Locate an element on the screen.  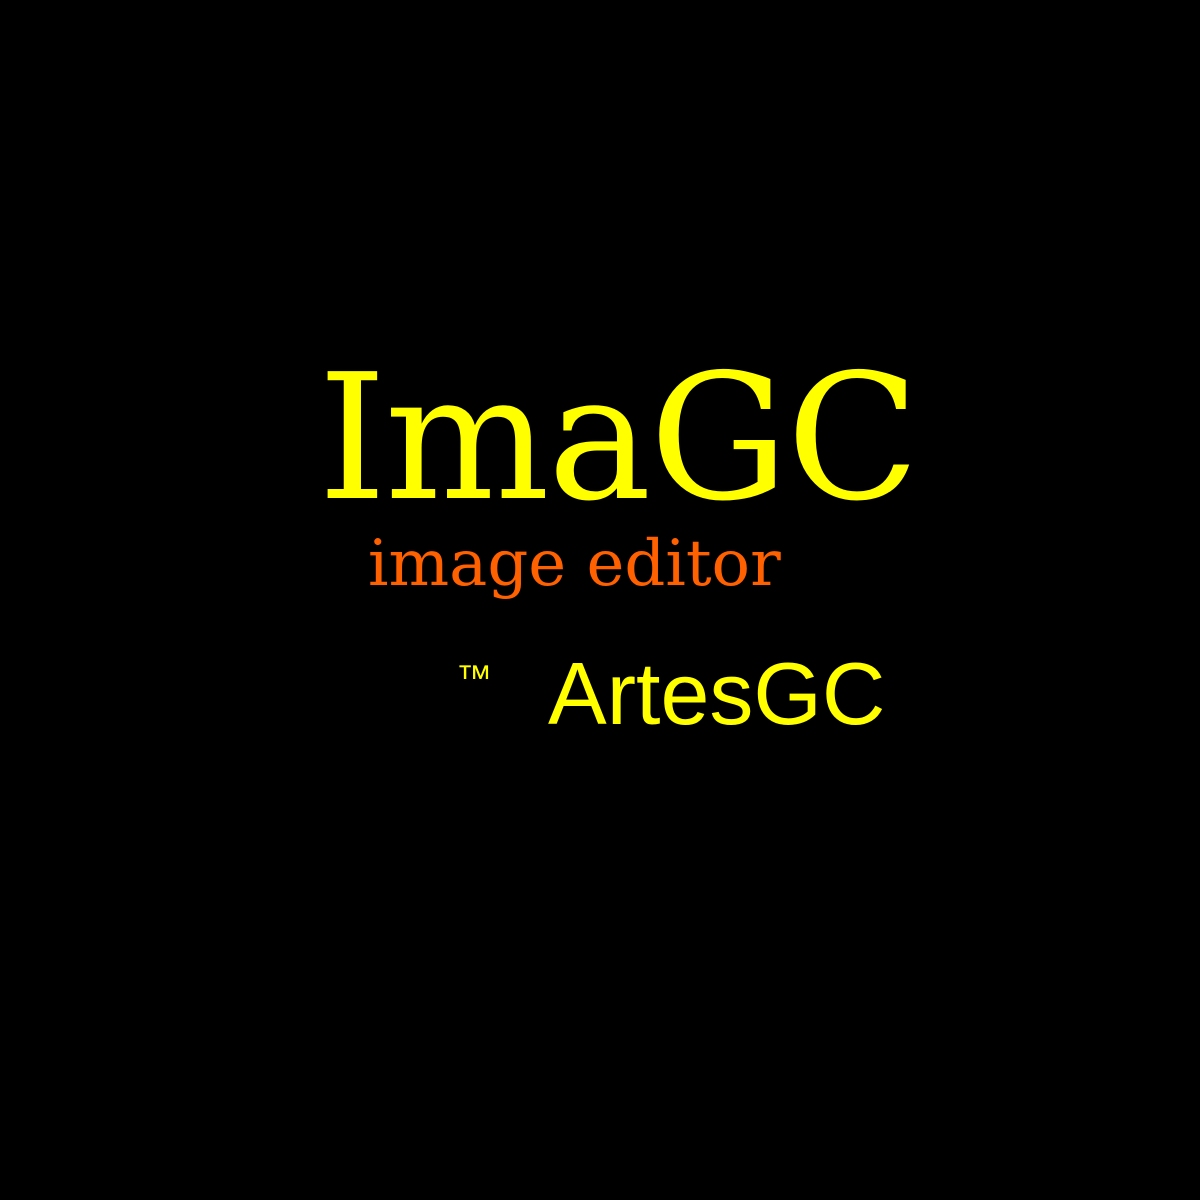
app-subtitle: image editor is located at coordinates (574, 564).